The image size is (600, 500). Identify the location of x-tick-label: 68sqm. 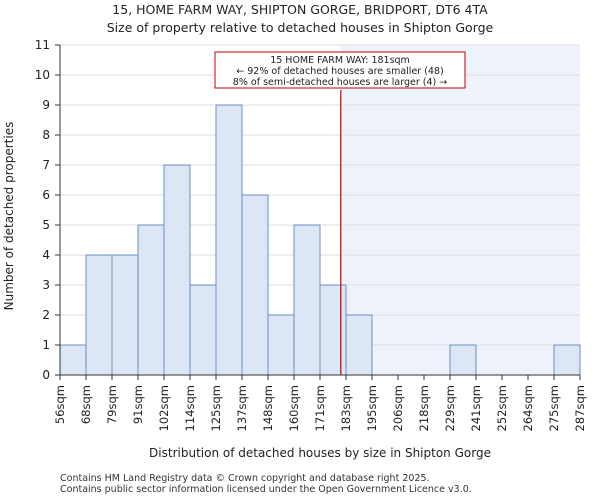
(86, 404).